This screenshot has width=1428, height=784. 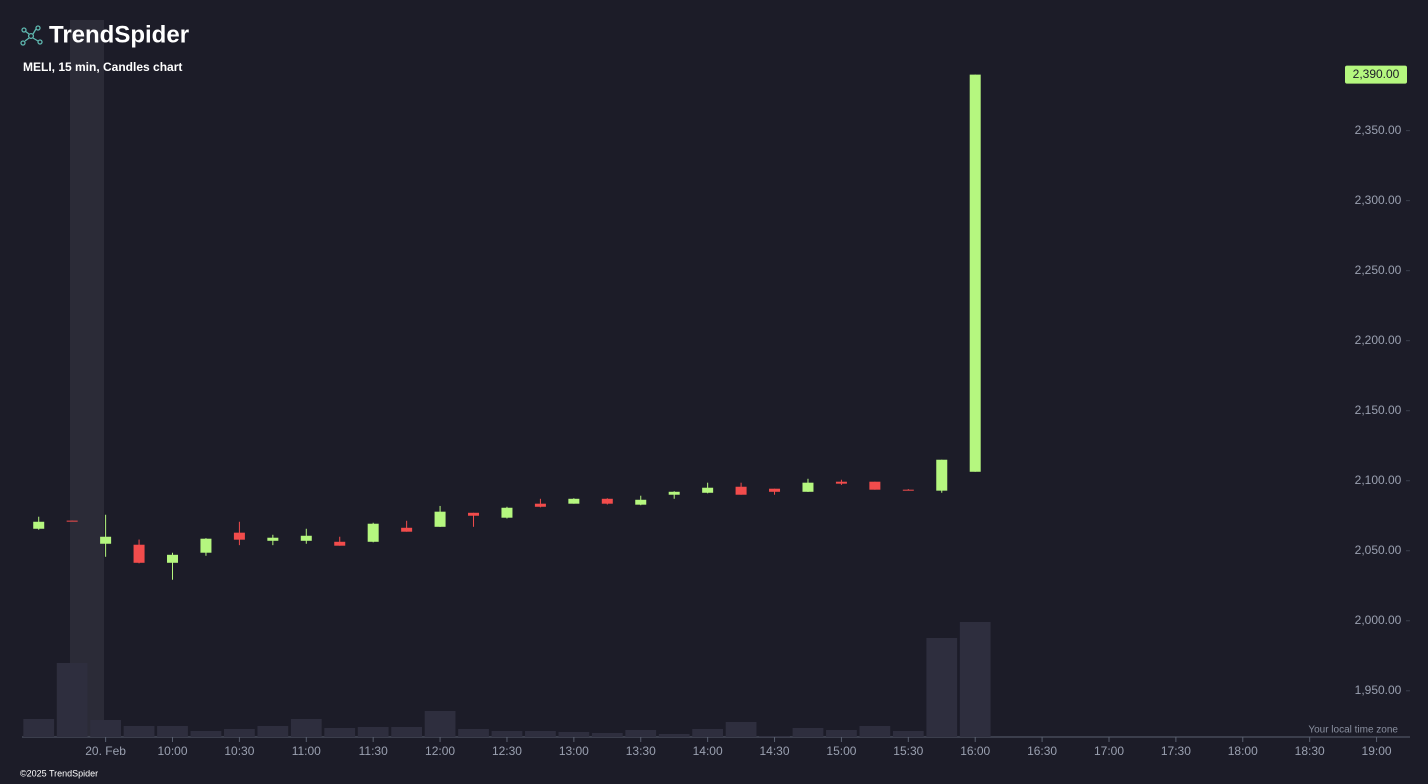 What do you see at coordinates (59, 773) in the screenshot?
I see `copyright: ©2025 TrendSpider` at bounding box center [59, 773].